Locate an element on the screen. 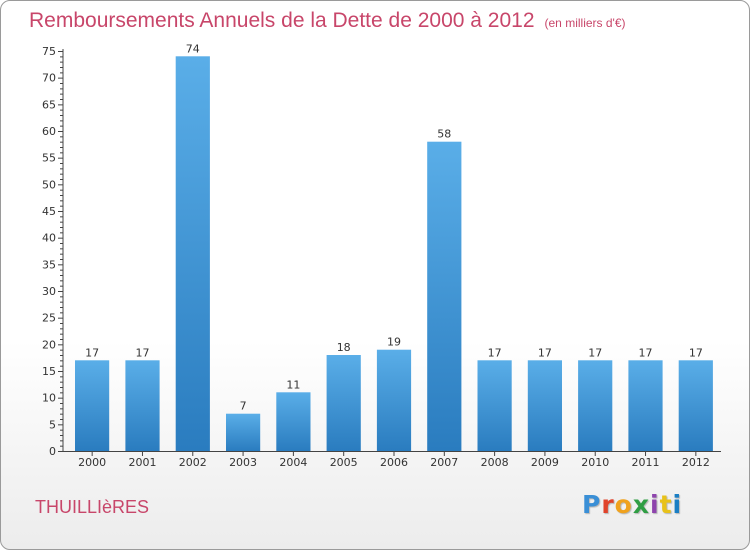  logo-letter: P is located at coordinates (592, 504).